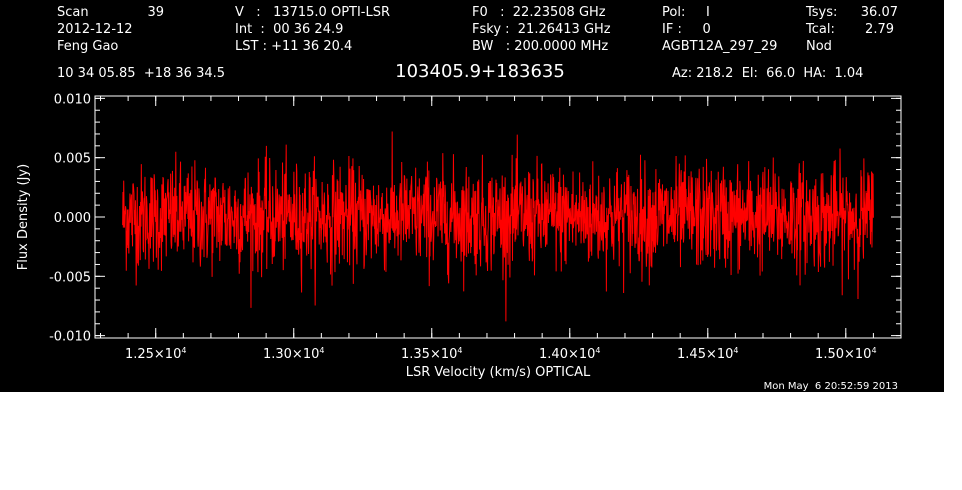 The width and height of the screenshot is (962, 490). Describe the element at coordinates (707, 354) in the screenshot. I see `x-tick-label: 1.45×104` at that location.